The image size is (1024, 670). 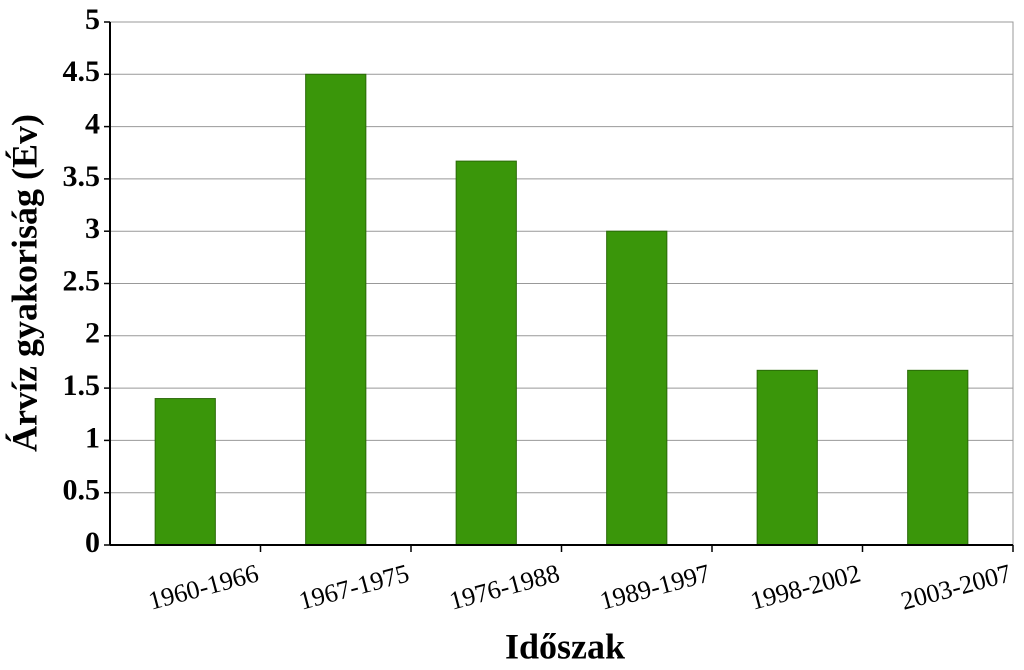 What do you see at coordinates (565, 646) in the screenshot?
I see `x-axis-title: Időszak` at bounding box center [565, 646].